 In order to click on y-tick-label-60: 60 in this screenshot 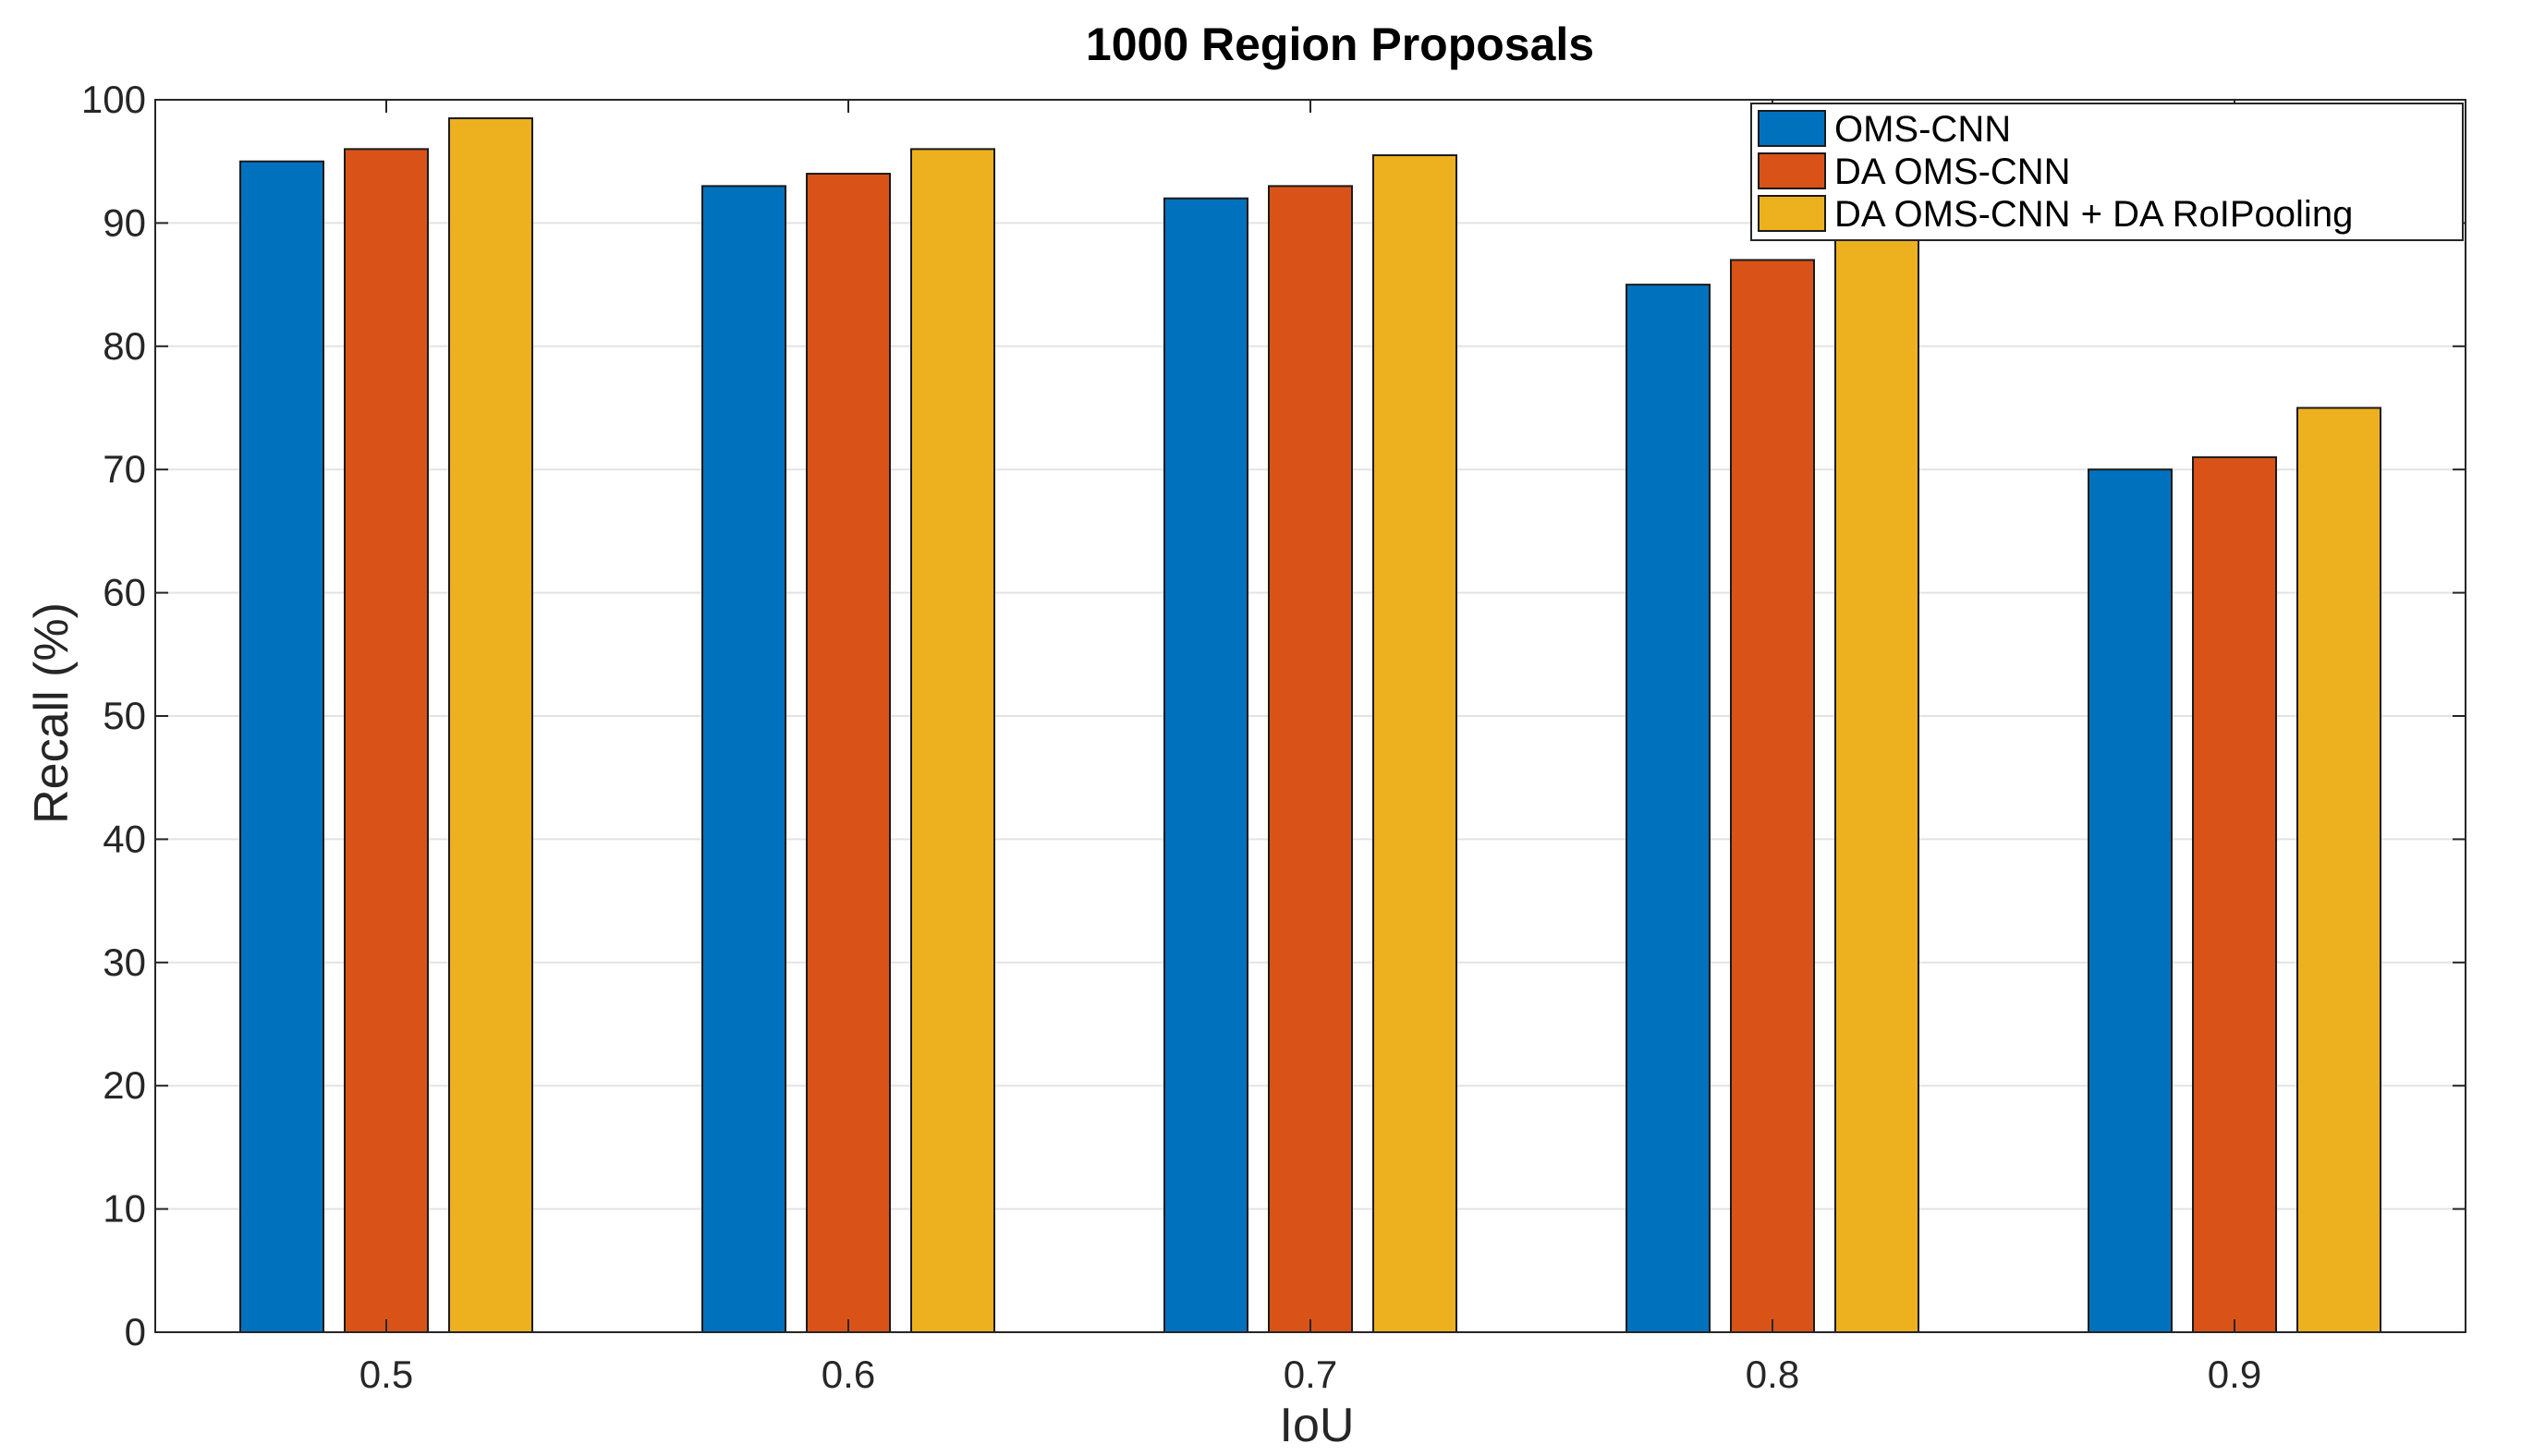, I will do `click(124, 592)`.